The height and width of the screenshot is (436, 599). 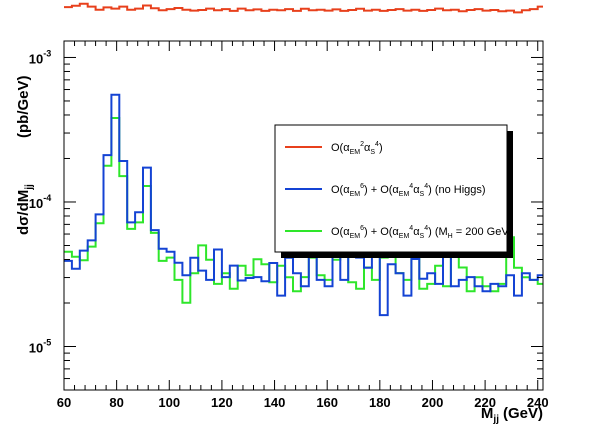 What do you see at coordinates (29, 187) in the screenshot?
I see `y-axis-label-sub: jj` at bounding box center [29, 187].